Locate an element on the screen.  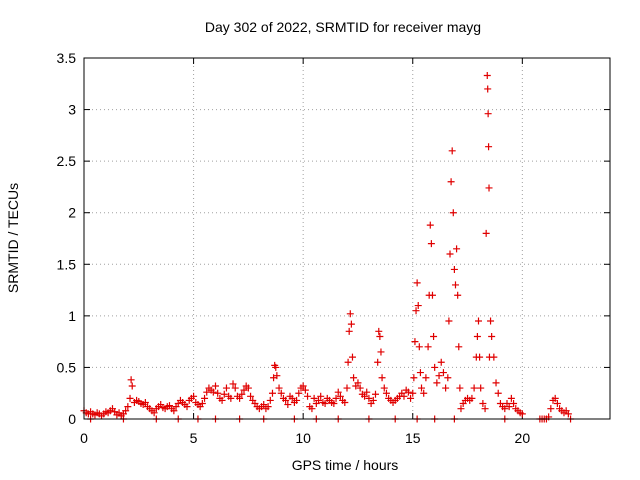
y-tick-label: 0 is located at coordinates (72, 419).